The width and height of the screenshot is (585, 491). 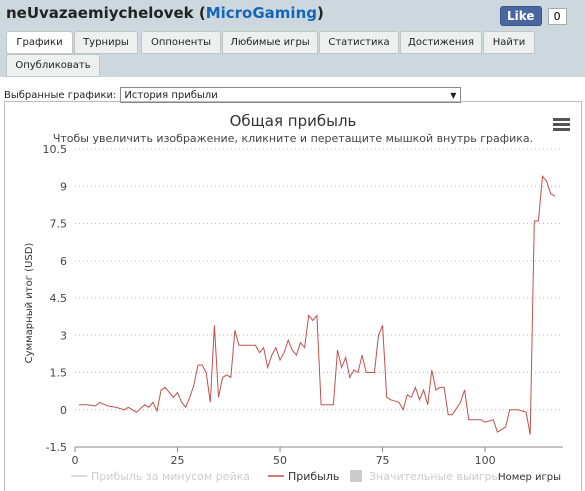 What do you see at coordinates (509, 42) in the screenshot?
I see `tab: Найти` at bounding box center [509, 42].